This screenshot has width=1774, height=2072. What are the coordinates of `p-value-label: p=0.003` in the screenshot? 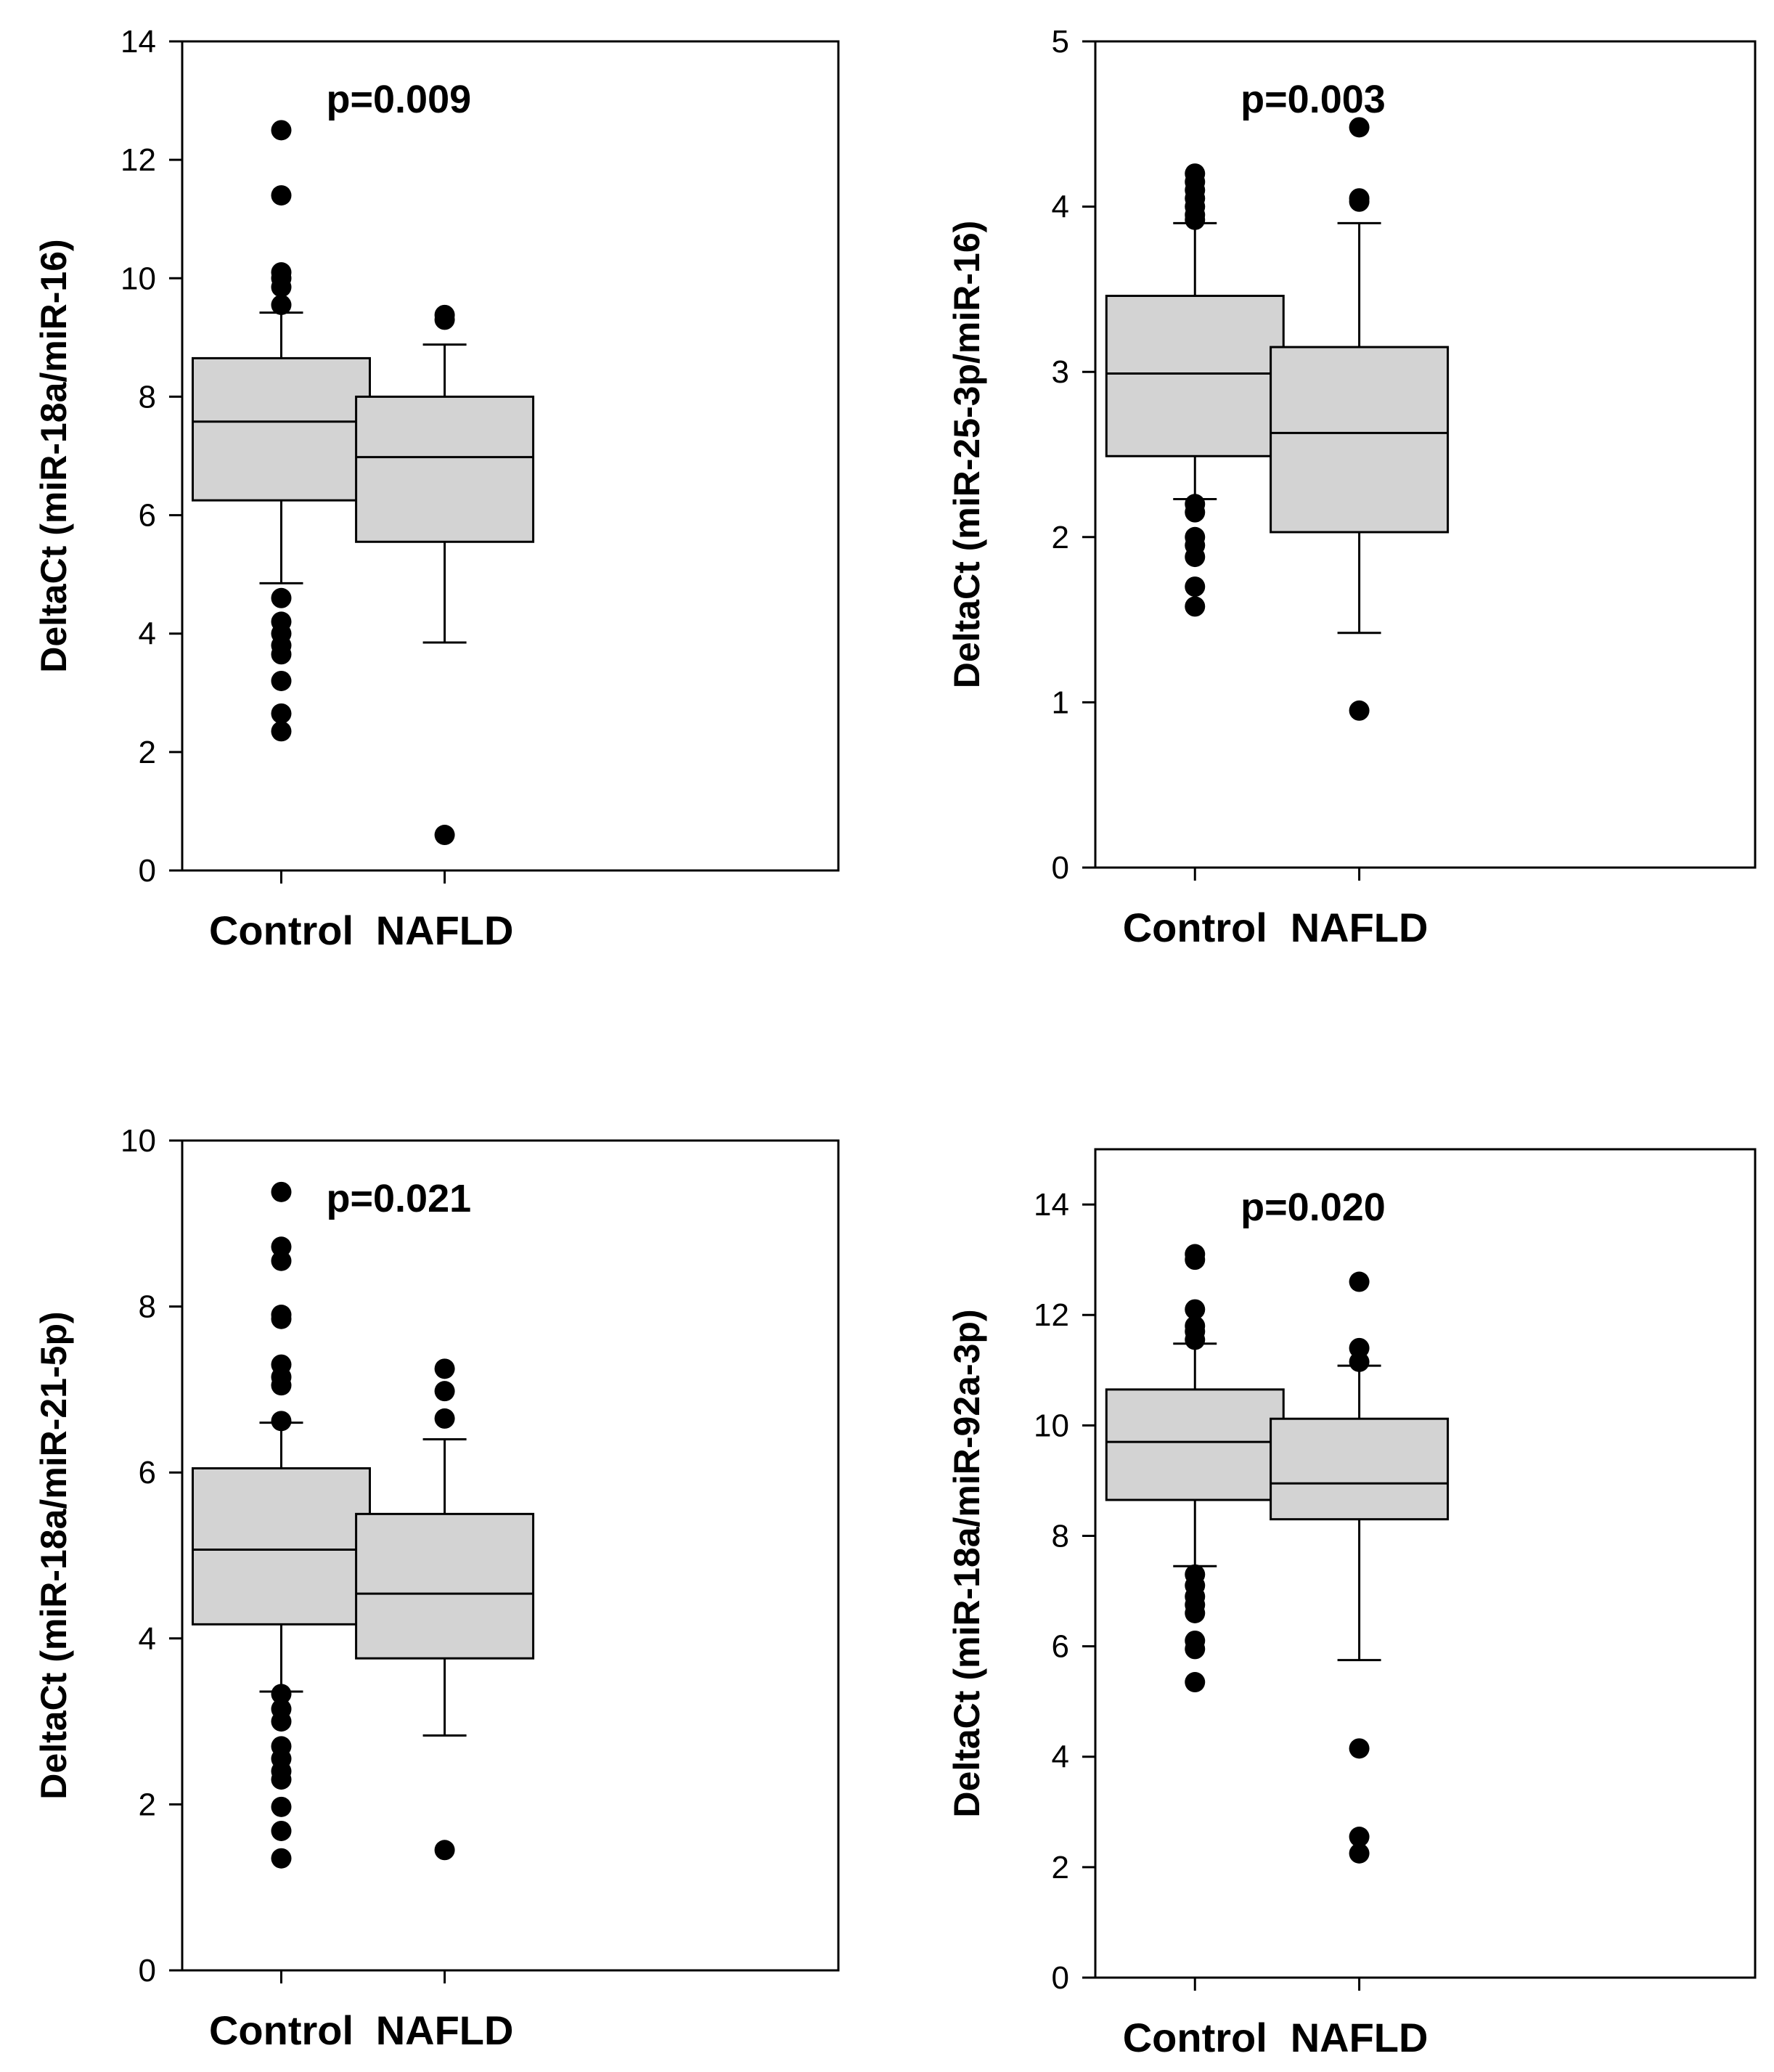 It's located at (1313, 99).